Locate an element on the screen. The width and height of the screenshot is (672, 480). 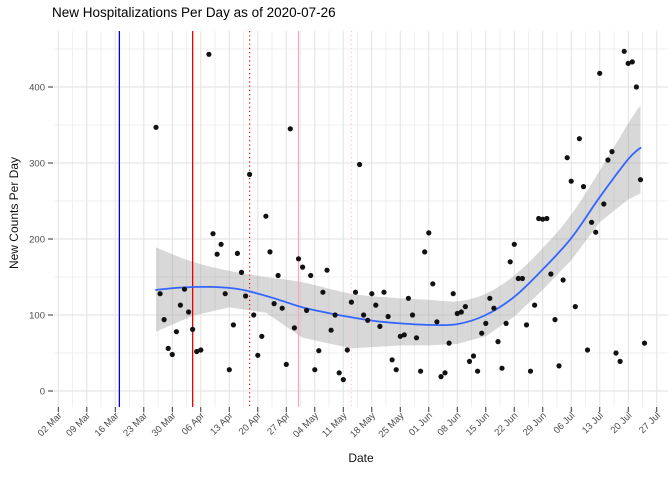
x-tick-label: 09 Mar is located at coordinates (78, 424).